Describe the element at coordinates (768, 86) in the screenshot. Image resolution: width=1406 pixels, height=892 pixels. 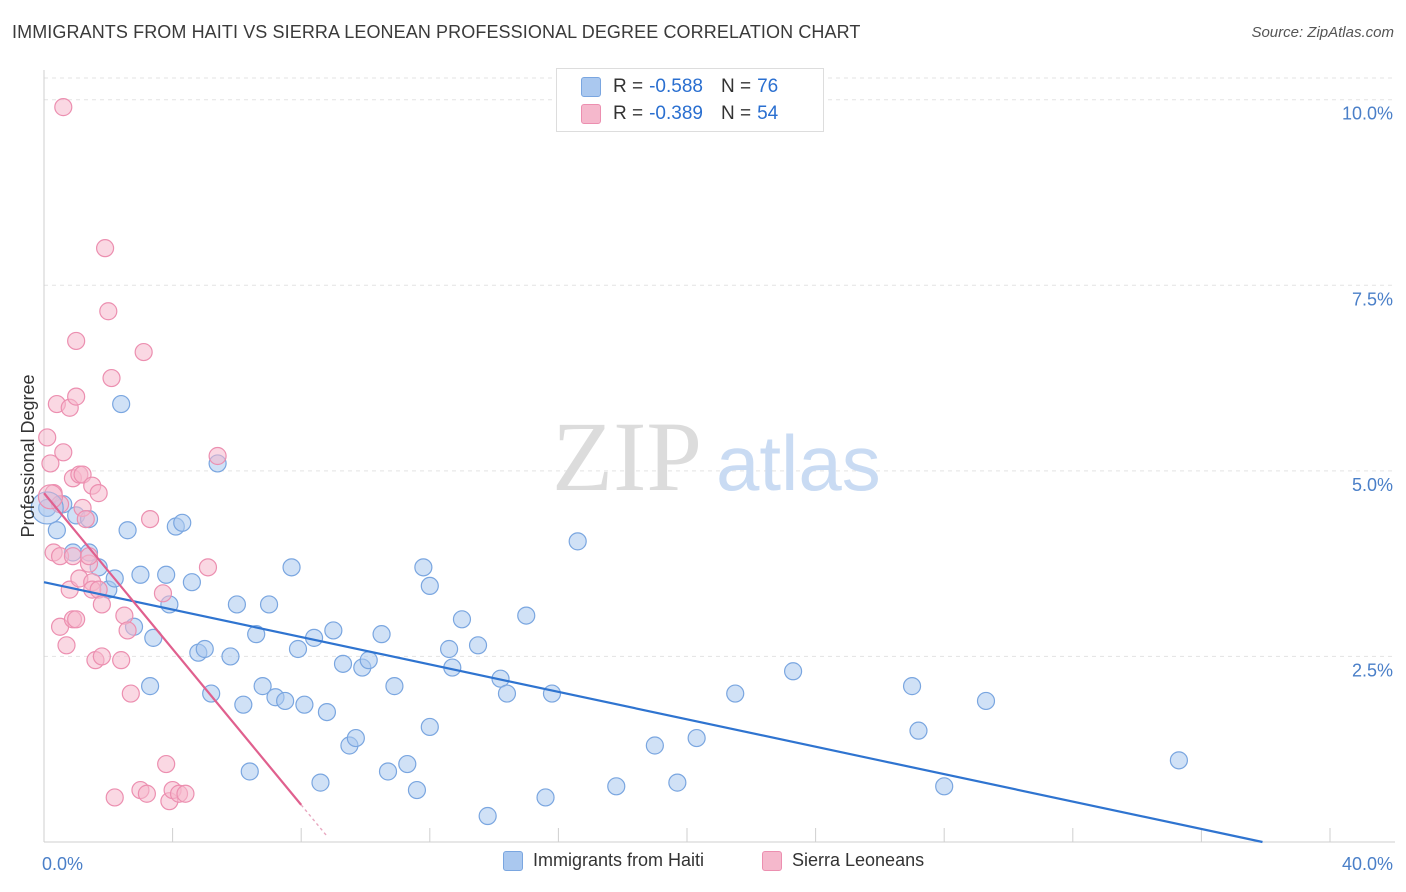
I see `stats-n-value: 76` at that location.